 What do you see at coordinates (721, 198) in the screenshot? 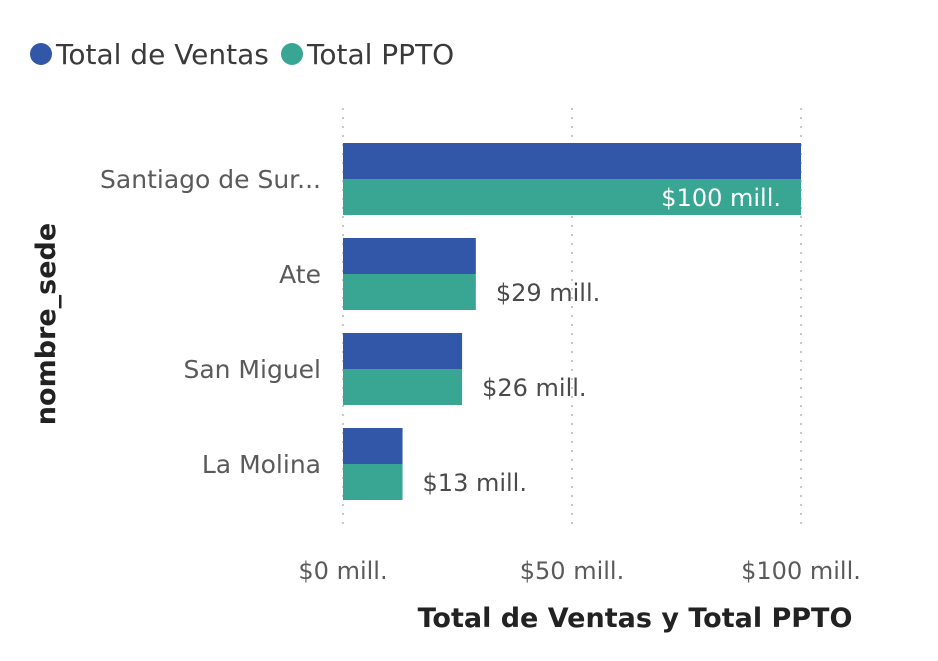
I see `data-label-0: $100 mill.` at bounding box center [721, 198].